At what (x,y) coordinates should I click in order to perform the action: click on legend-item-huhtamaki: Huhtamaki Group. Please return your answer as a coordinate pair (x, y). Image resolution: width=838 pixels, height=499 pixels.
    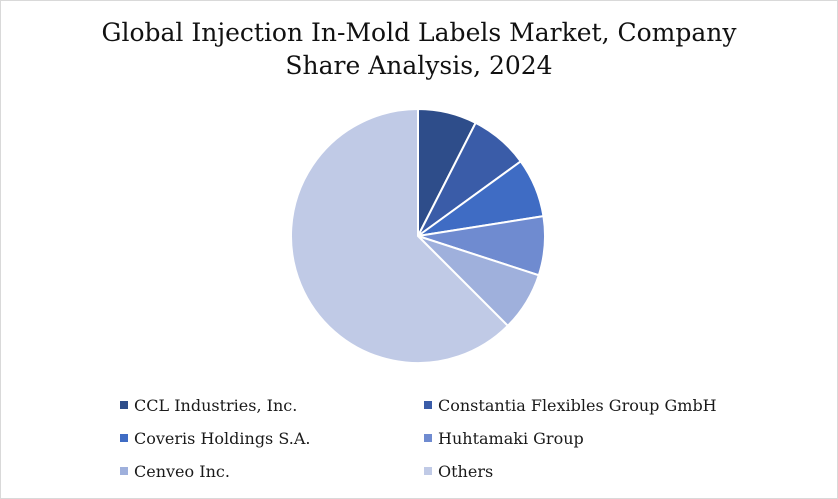
    Looking at the image, I should click on (504, 438).